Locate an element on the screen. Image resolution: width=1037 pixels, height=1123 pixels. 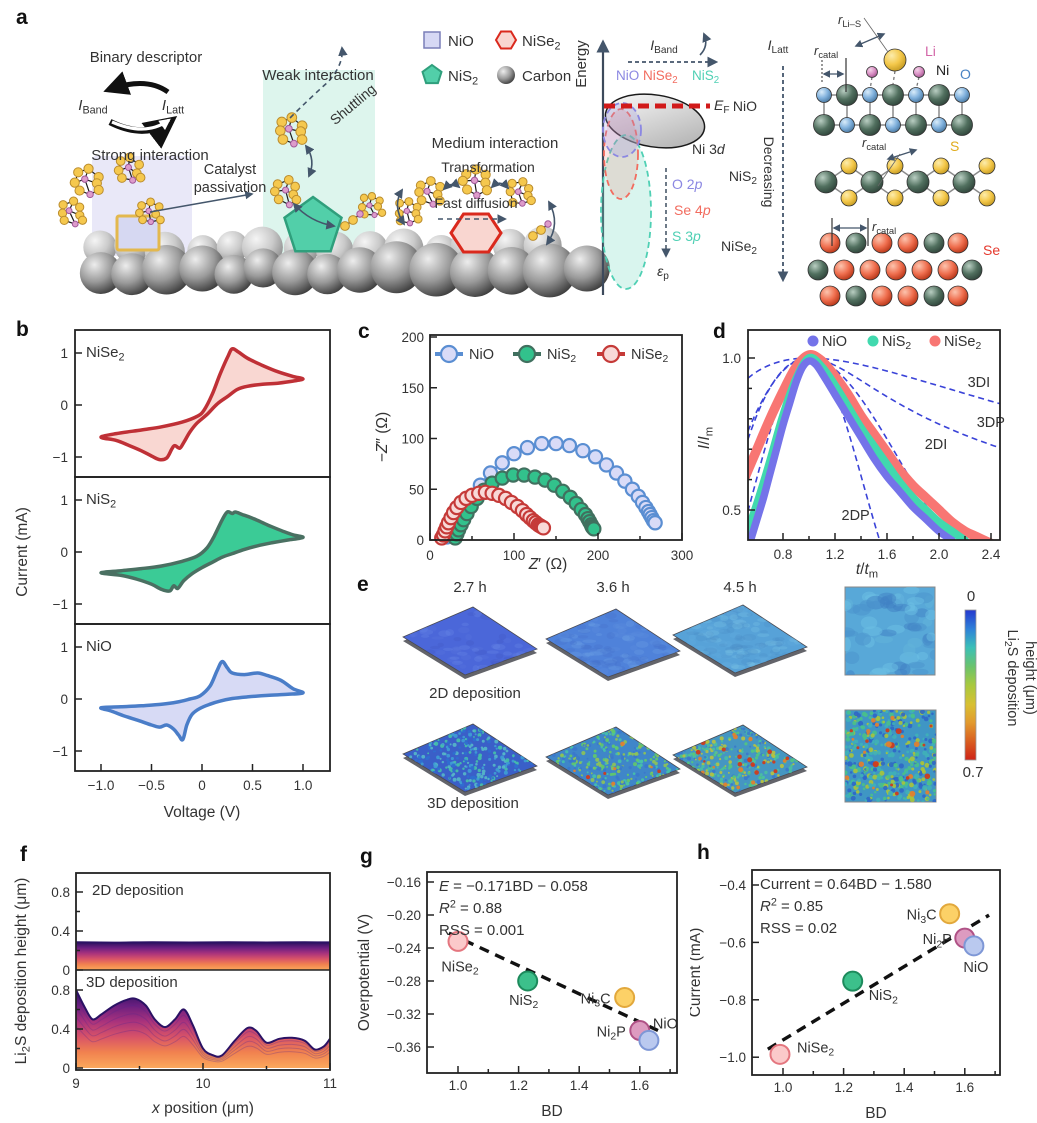
legend-swatch-nio is located at coordinates (432, 40).